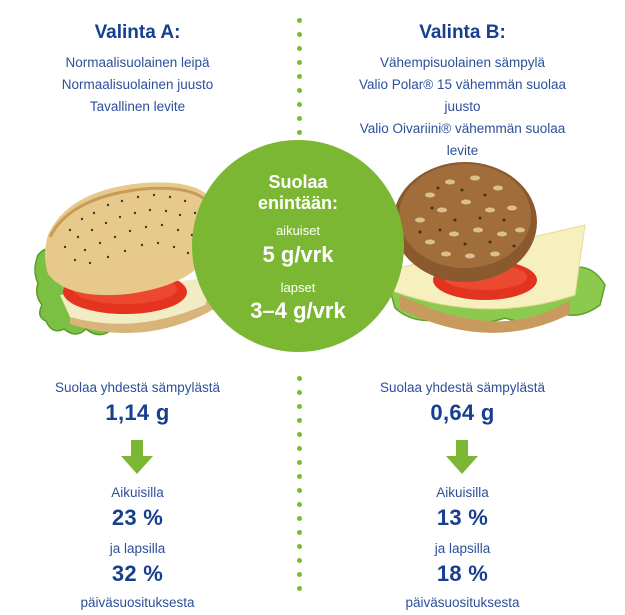  I want to click on option-b-adults-label: Aikuisilla, so click(462, 492).